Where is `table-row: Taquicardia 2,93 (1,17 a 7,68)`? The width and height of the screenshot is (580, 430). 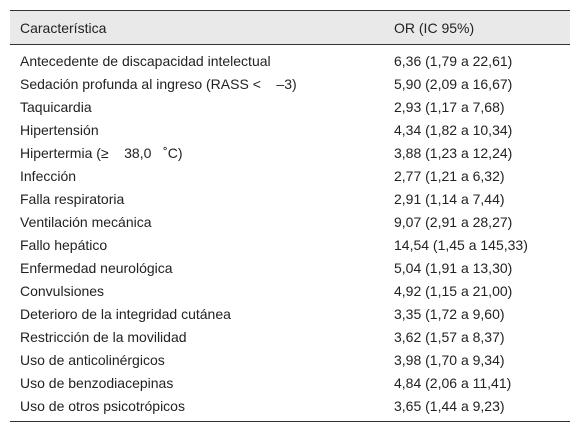
table-row: Taquicardia 2,93 (1,17 a 7,68) is located at coordinates (290, 106).